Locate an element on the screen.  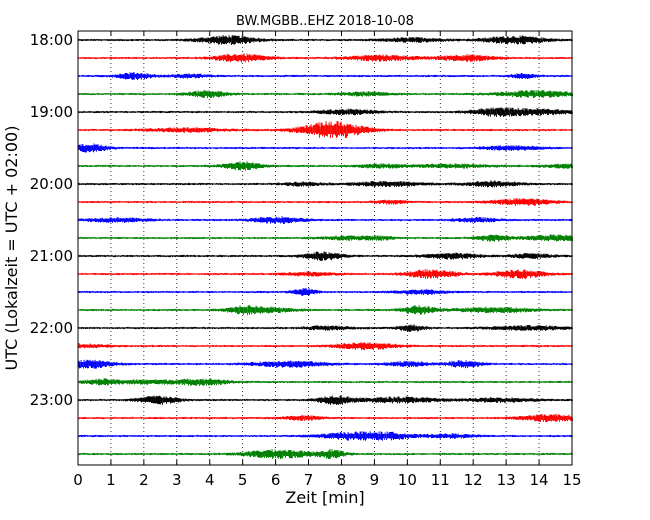
chart-title: BW.MGBB..EHZ 2018-10-08 is located at coordinates (325, 21).